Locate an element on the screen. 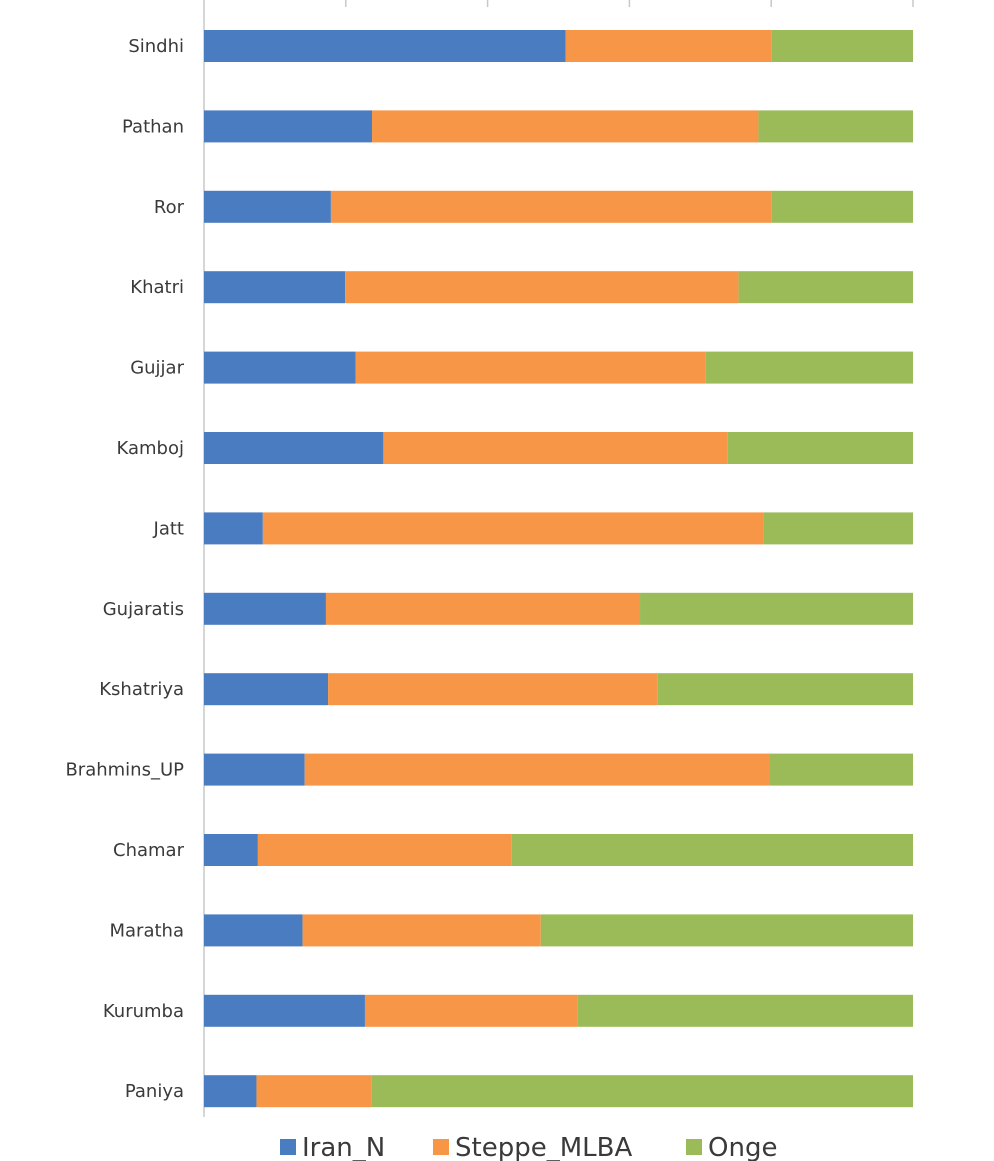  bar-gujaratis-onge is located at coordinates (776, 608).